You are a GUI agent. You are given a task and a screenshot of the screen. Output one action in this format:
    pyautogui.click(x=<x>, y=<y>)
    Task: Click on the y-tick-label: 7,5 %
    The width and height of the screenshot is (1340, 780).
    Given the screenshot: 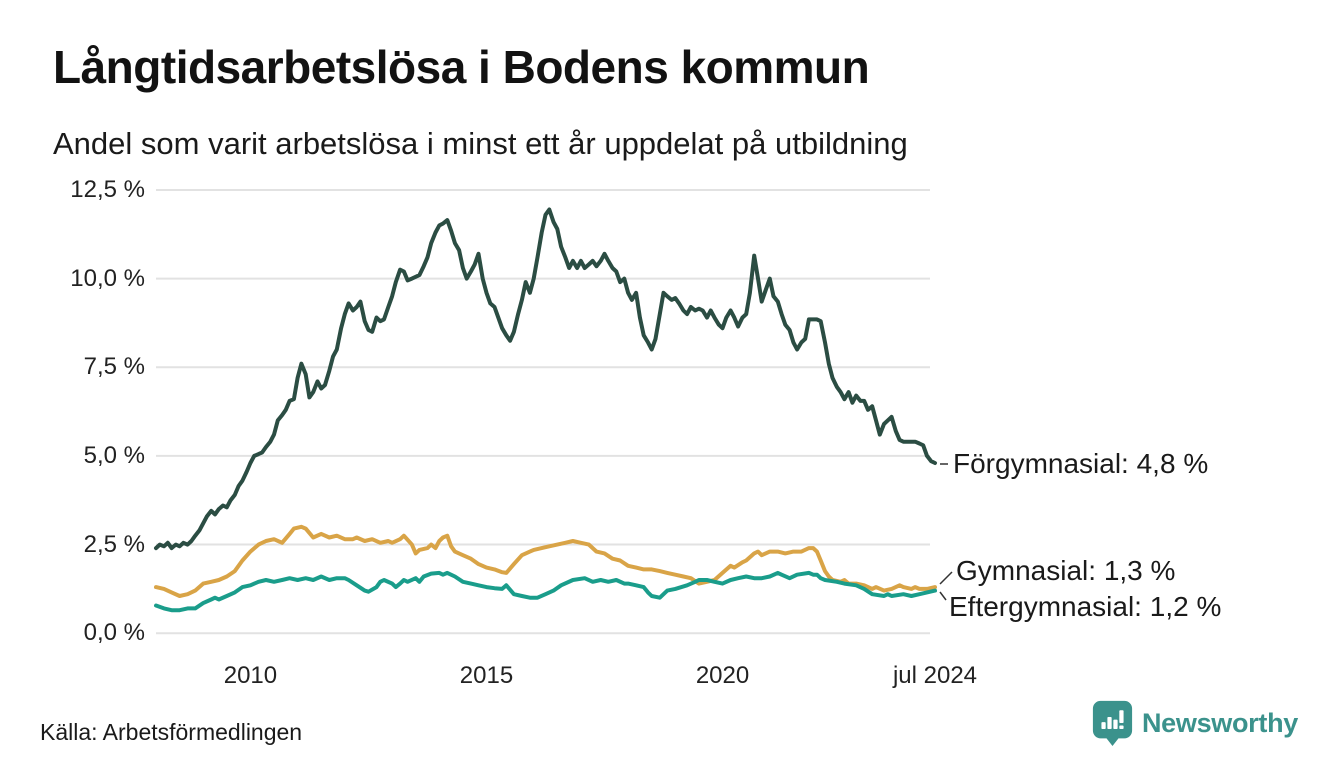 What is the action you would take?
    pyautogui.click(x=114, y=367)
    